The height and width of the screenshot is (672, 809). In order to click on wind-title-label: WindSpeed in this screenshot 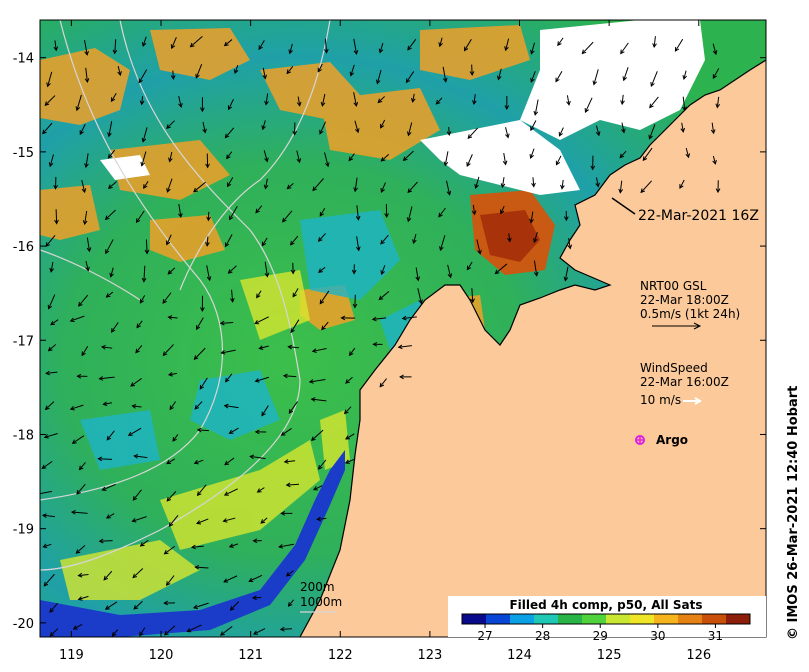, I will do `click(674, 368)`.